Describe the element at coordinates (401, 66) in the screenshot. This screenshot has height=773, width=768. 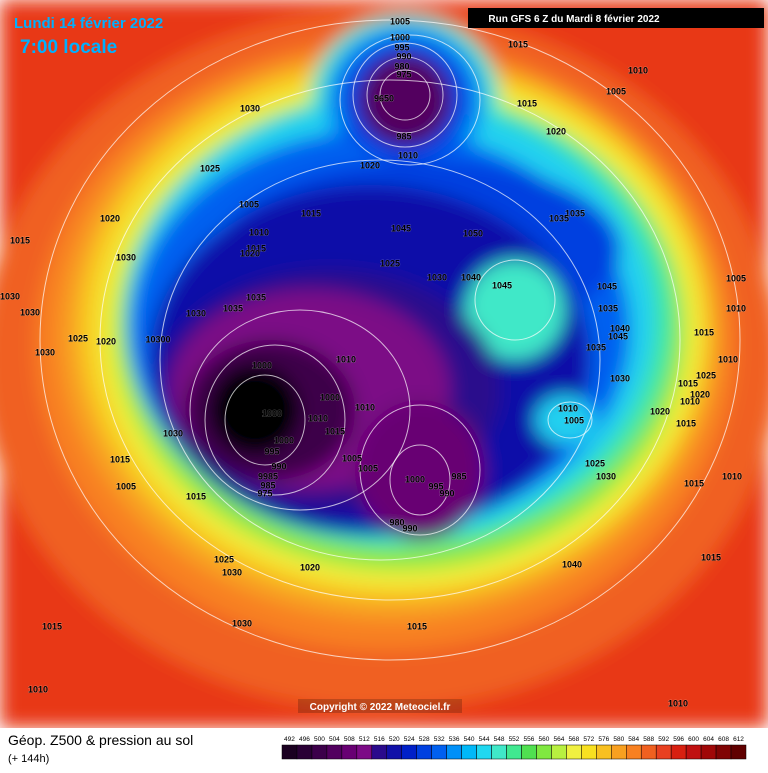
I see `pressure-label: 980` at that location.